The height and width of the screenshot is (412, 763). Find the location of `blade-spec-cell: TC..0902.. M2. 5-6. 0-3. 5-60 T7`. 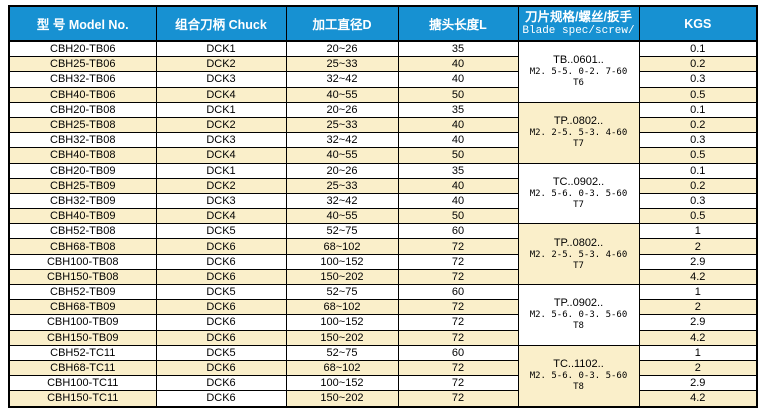

blade-spec-cell: TC..0902.. M2. 5-6. 0-3. 5-60 T7 is located at coordinates (578, 193).